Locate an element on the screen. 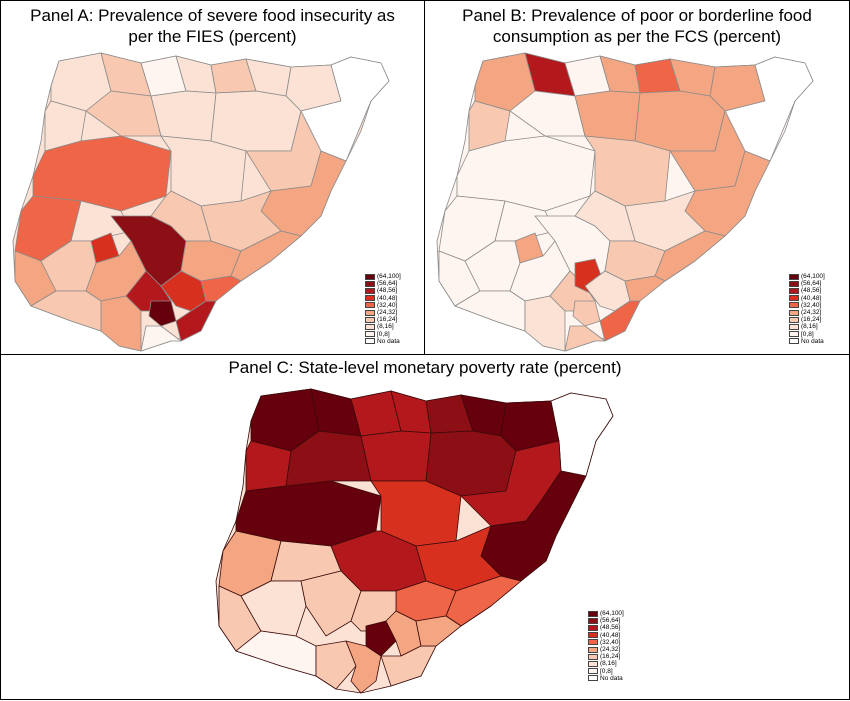 This screenshot has height=701, width=850. legend-item: (64,100] is located at coordinates (606, 613).